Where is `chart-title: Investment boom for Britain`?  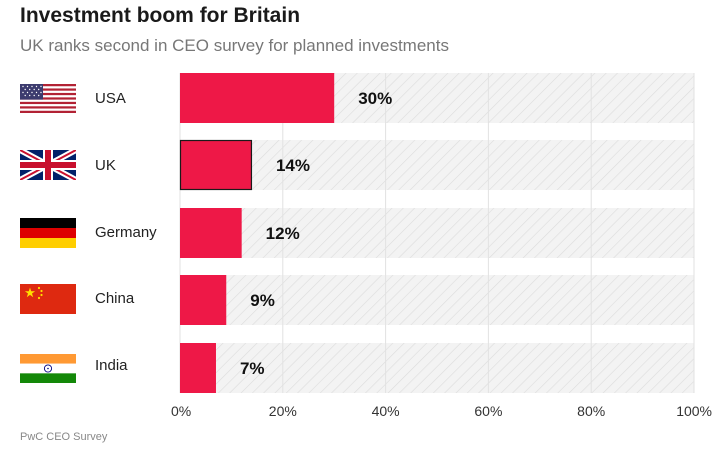 chart-title: Investment boom for Britain is located at coordinates (160, 15).